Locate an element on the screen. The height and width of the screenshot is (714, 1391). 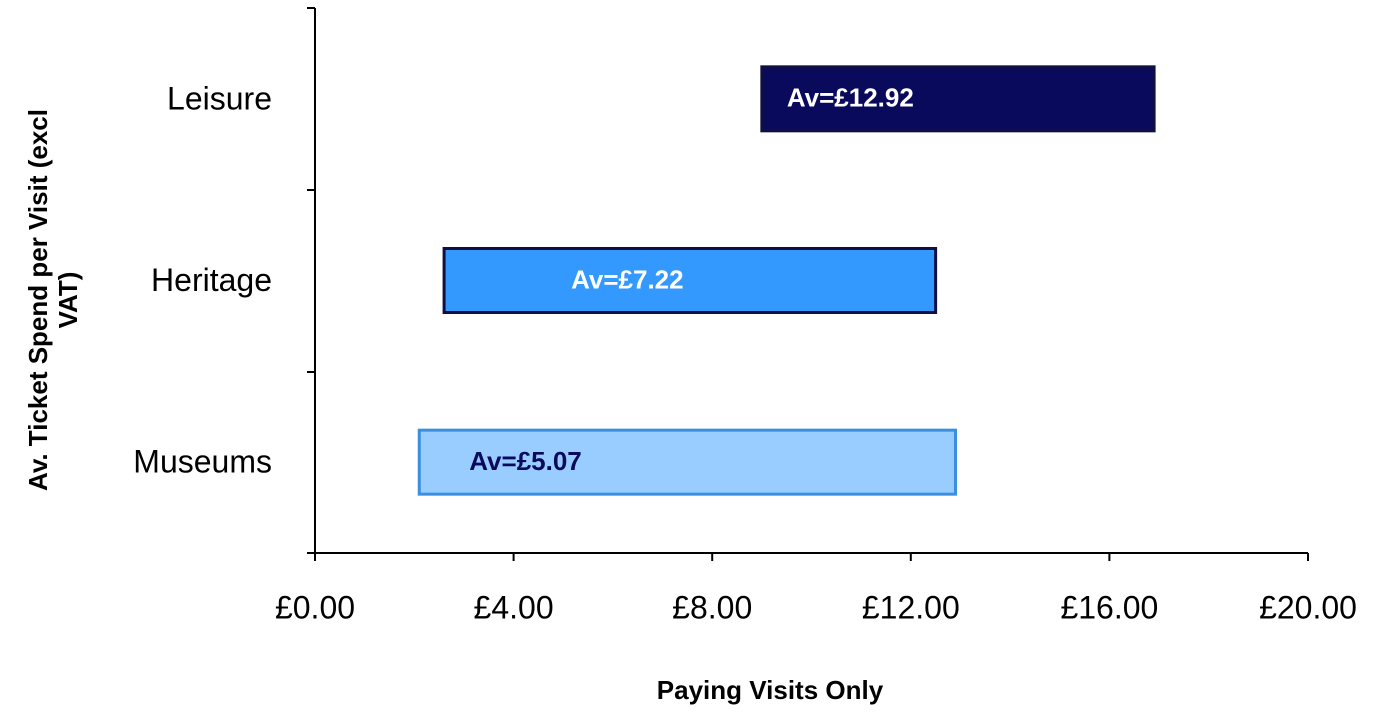
category-label: Museums is located at coordinates (202, 462).